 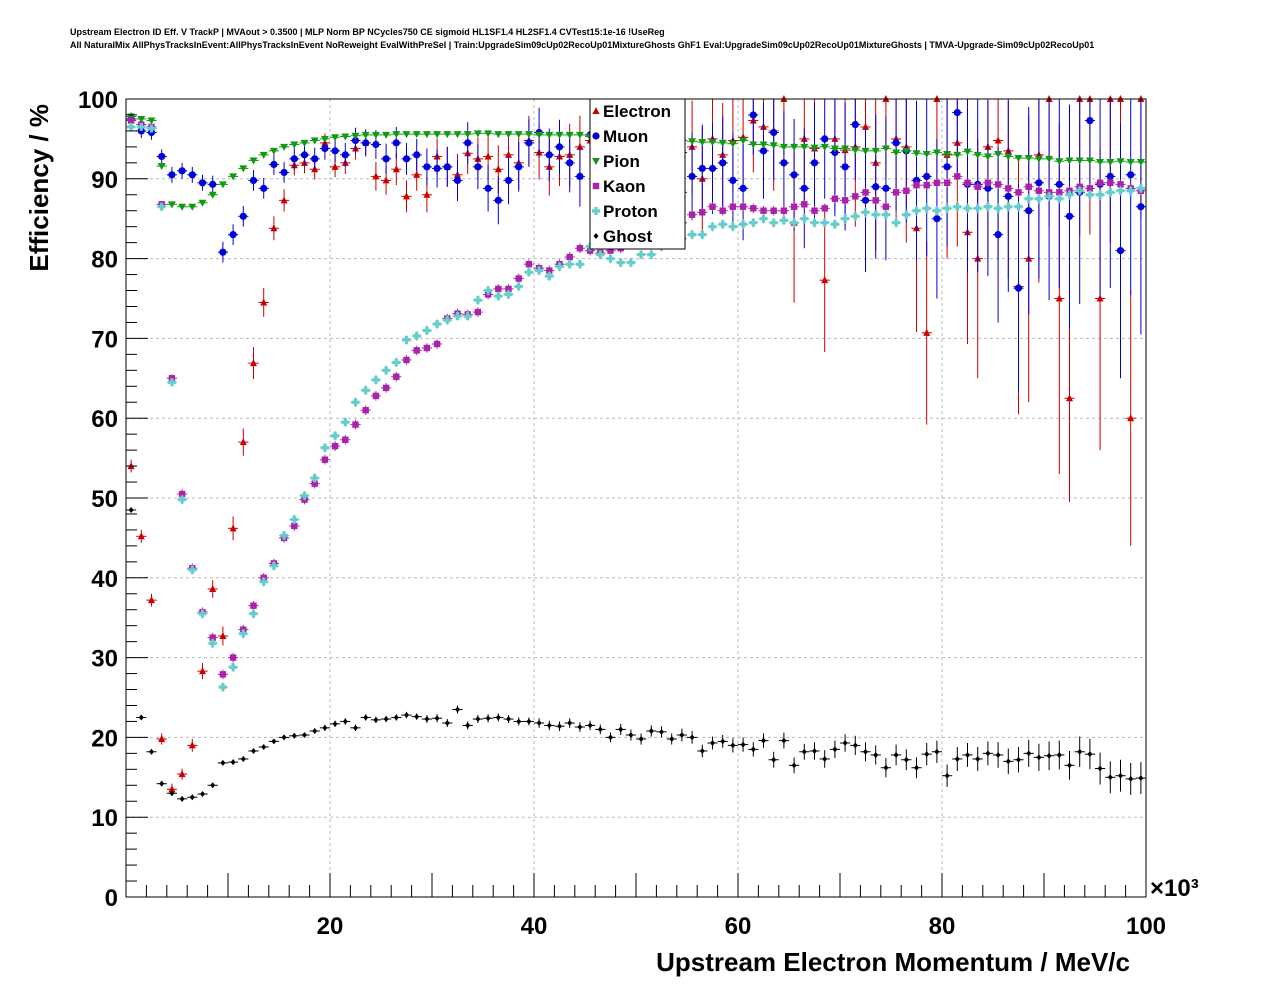 I want to click on legend-marker-muon, so click(x=596, y=136).